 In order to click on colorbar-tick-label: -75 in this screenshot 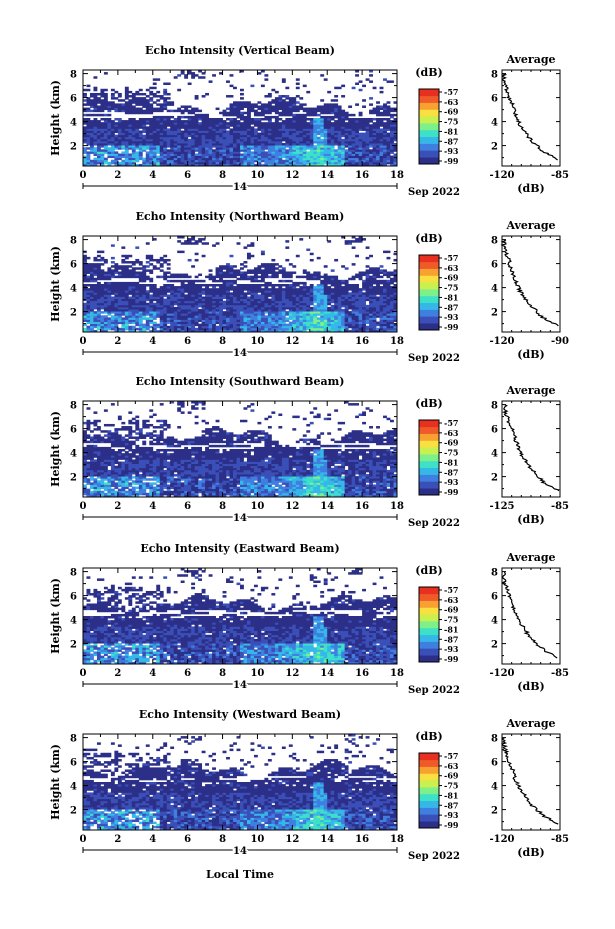, I will do `click(451, 122)`.